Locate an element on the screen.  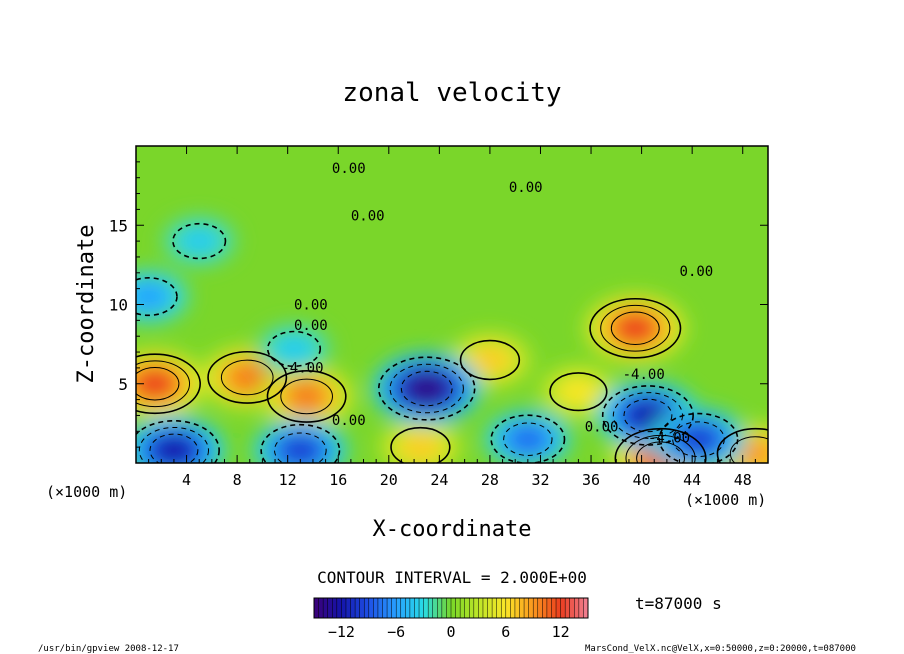
x-tick-label-6: 28 is located at coordinates (490, 480).